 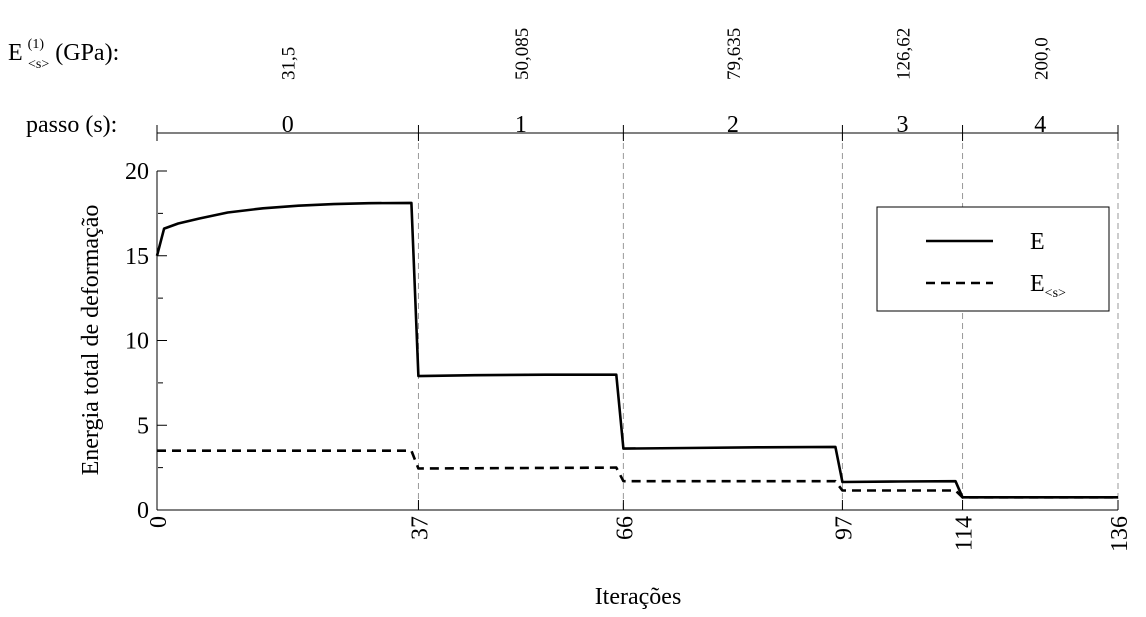 I want to click on legend-label-0: E, so click(x=1037, y=242).